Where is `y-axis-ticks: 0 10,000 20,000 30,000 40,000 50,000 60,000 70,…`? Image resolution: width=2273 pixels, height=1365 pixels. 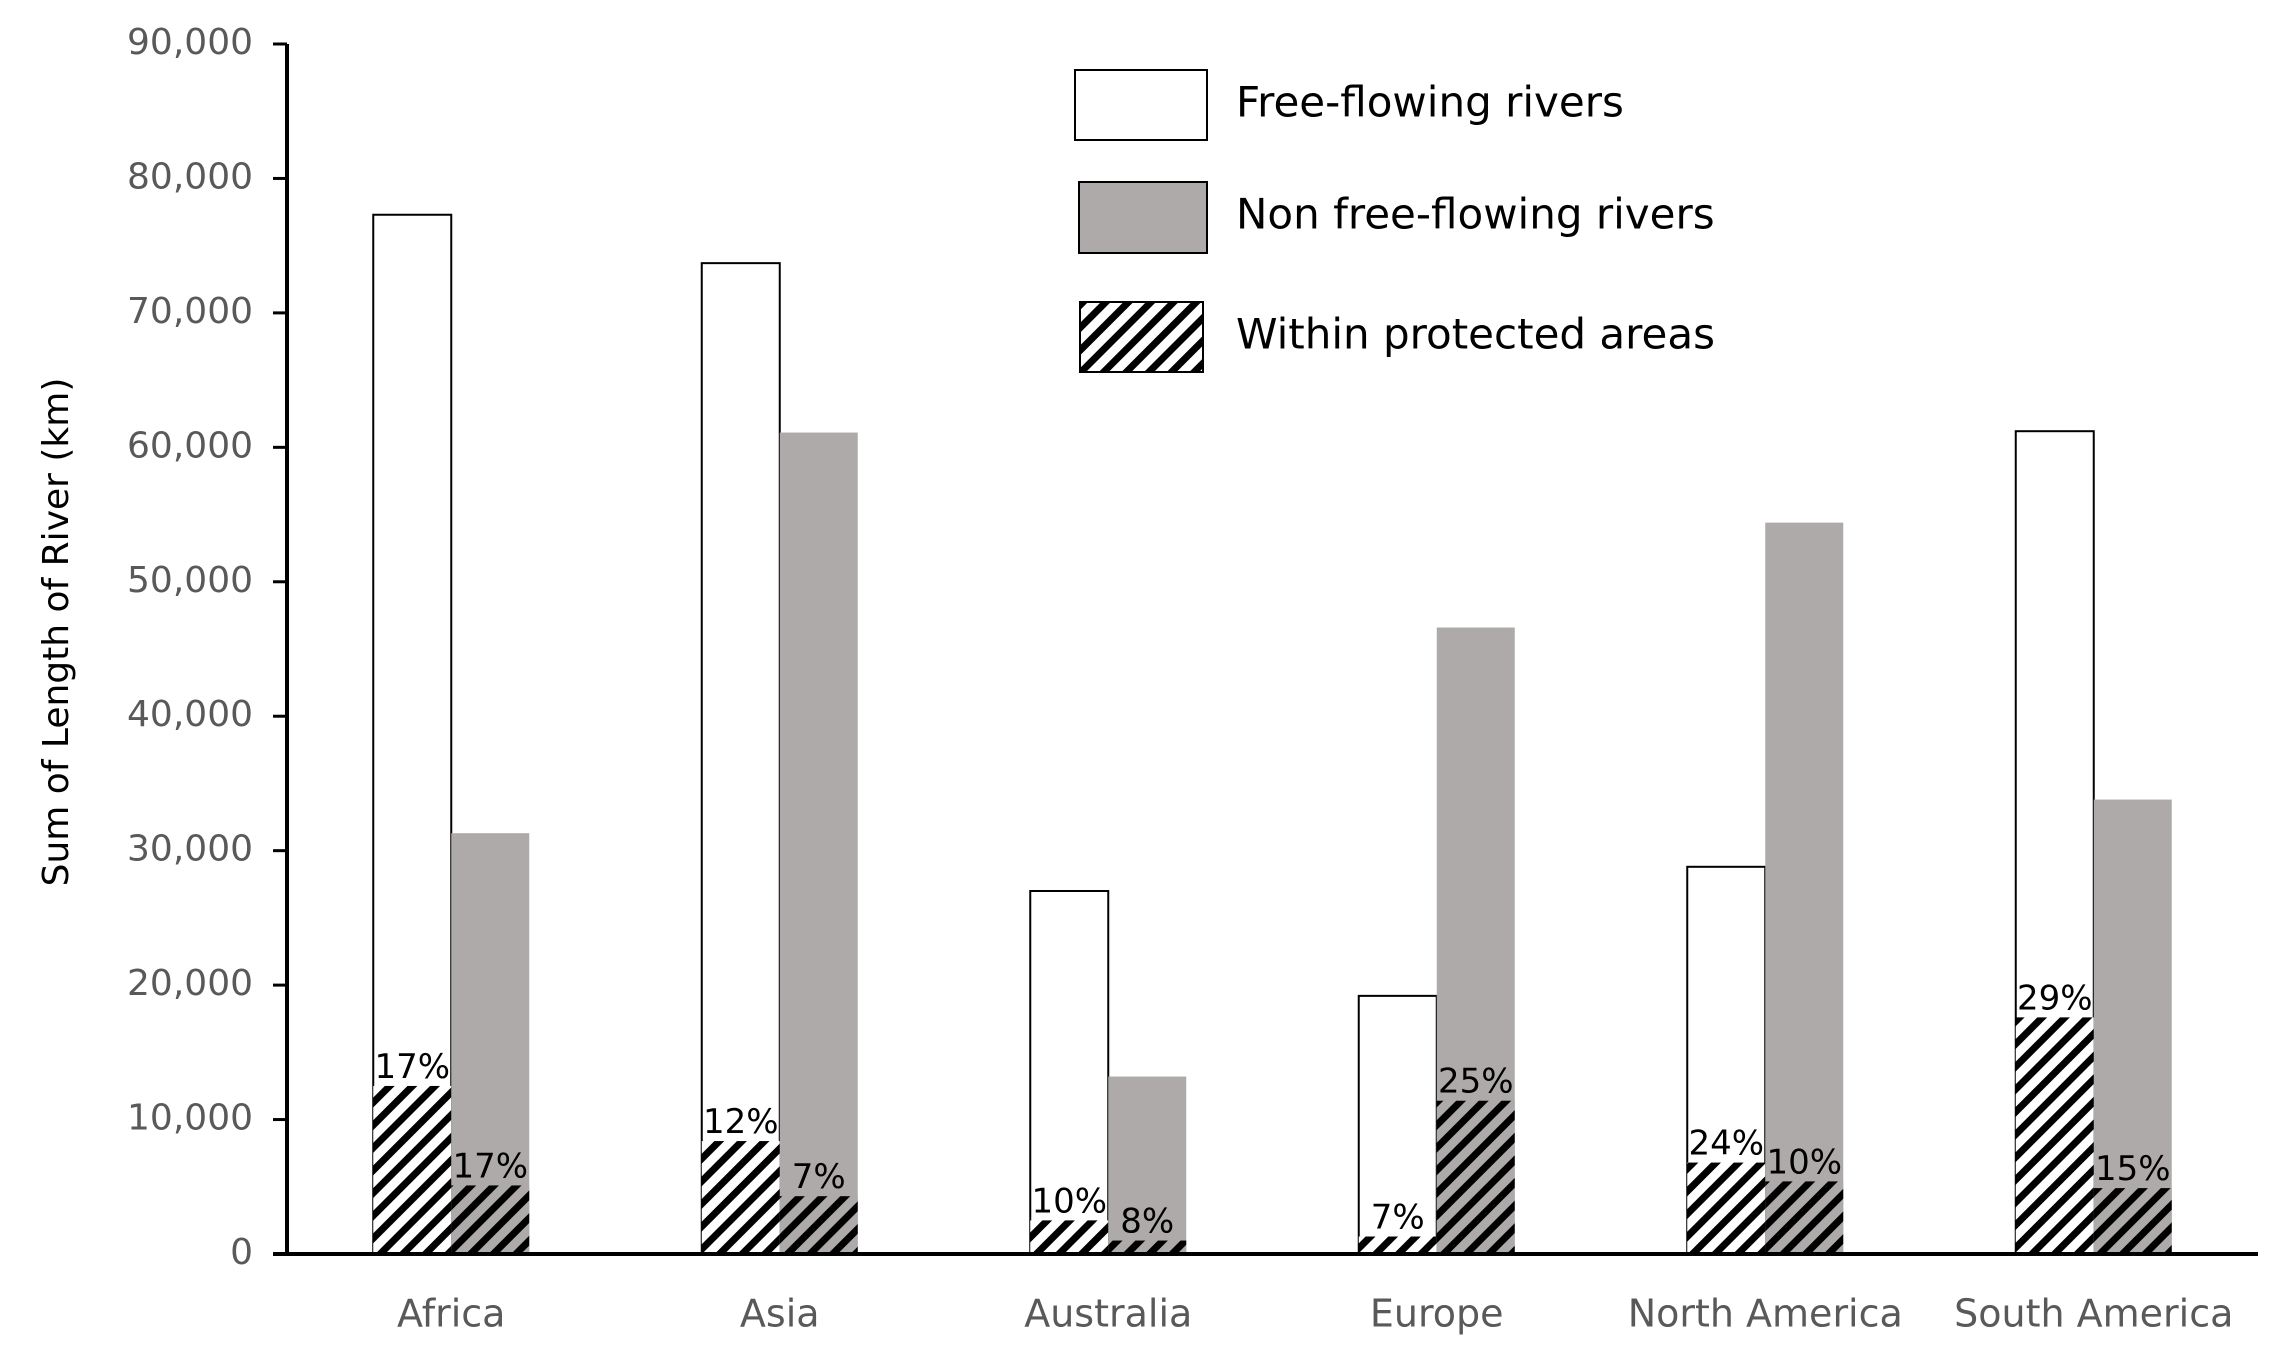 y-axis-ticks: 0 10,000 20,000 30,000 40,000 50,000 60,000 70,… is located at coordinates (207, 647).